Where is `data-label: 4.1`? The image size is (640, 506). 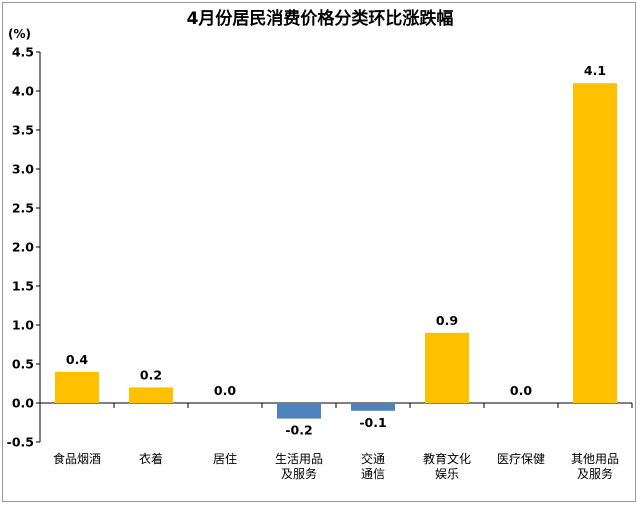
data-label: 4.1 is located at coordinates (595, 70).